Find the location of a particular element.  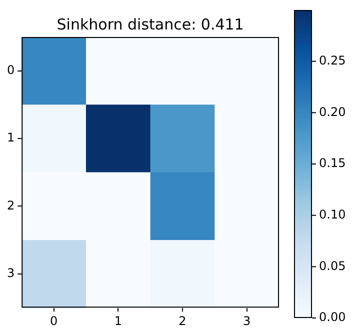

color-bar-label: 0.20 is located at coordinates (332, 111).